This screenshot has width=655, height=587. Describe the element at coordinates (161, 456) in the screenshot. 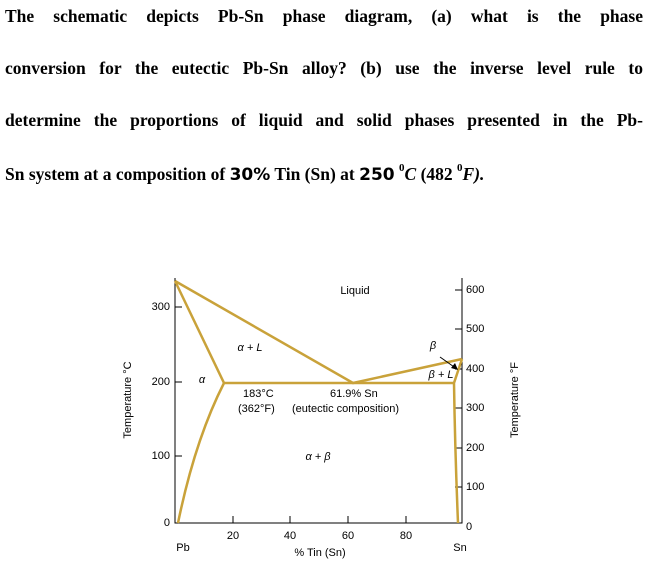

I see `y-tick-label: 100` at that location.